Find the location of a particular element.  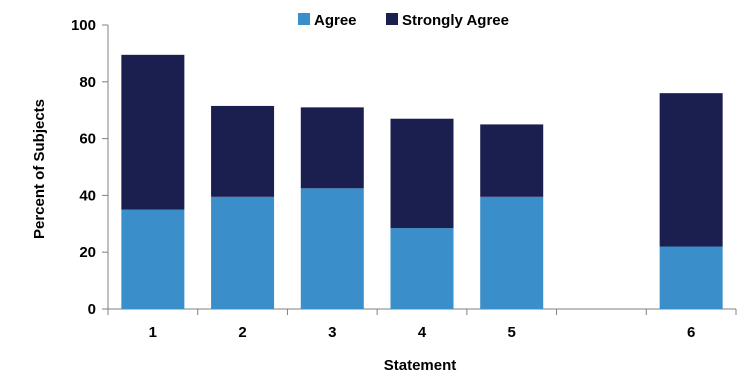

x-tick-label: 6 is located at coordinates (691, 332).